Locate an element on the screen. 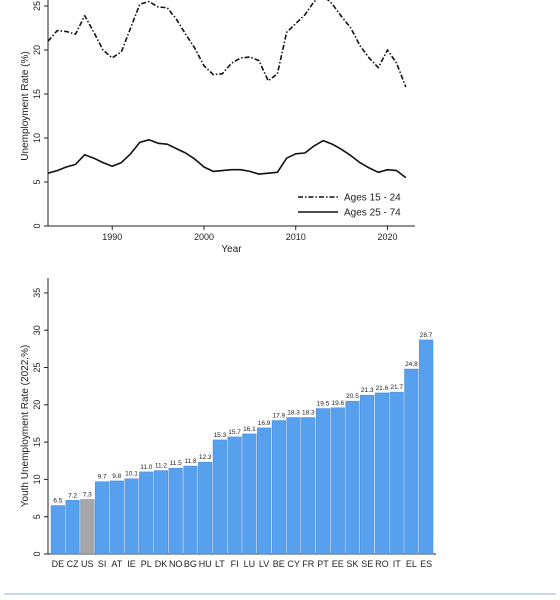 This screenshot has width=560, height=600. data-label-fi: 15.7 is located at coordinates (234, 432).